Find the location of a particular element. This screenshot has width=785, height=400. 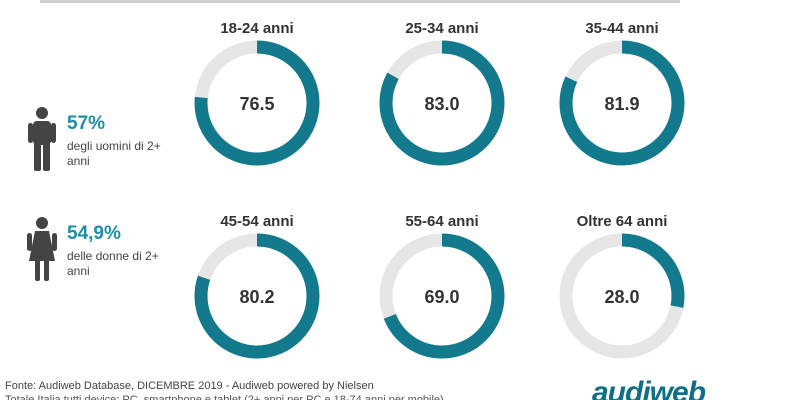

donut-age-label: 18-24 anni is located at coordinates (256, 28).